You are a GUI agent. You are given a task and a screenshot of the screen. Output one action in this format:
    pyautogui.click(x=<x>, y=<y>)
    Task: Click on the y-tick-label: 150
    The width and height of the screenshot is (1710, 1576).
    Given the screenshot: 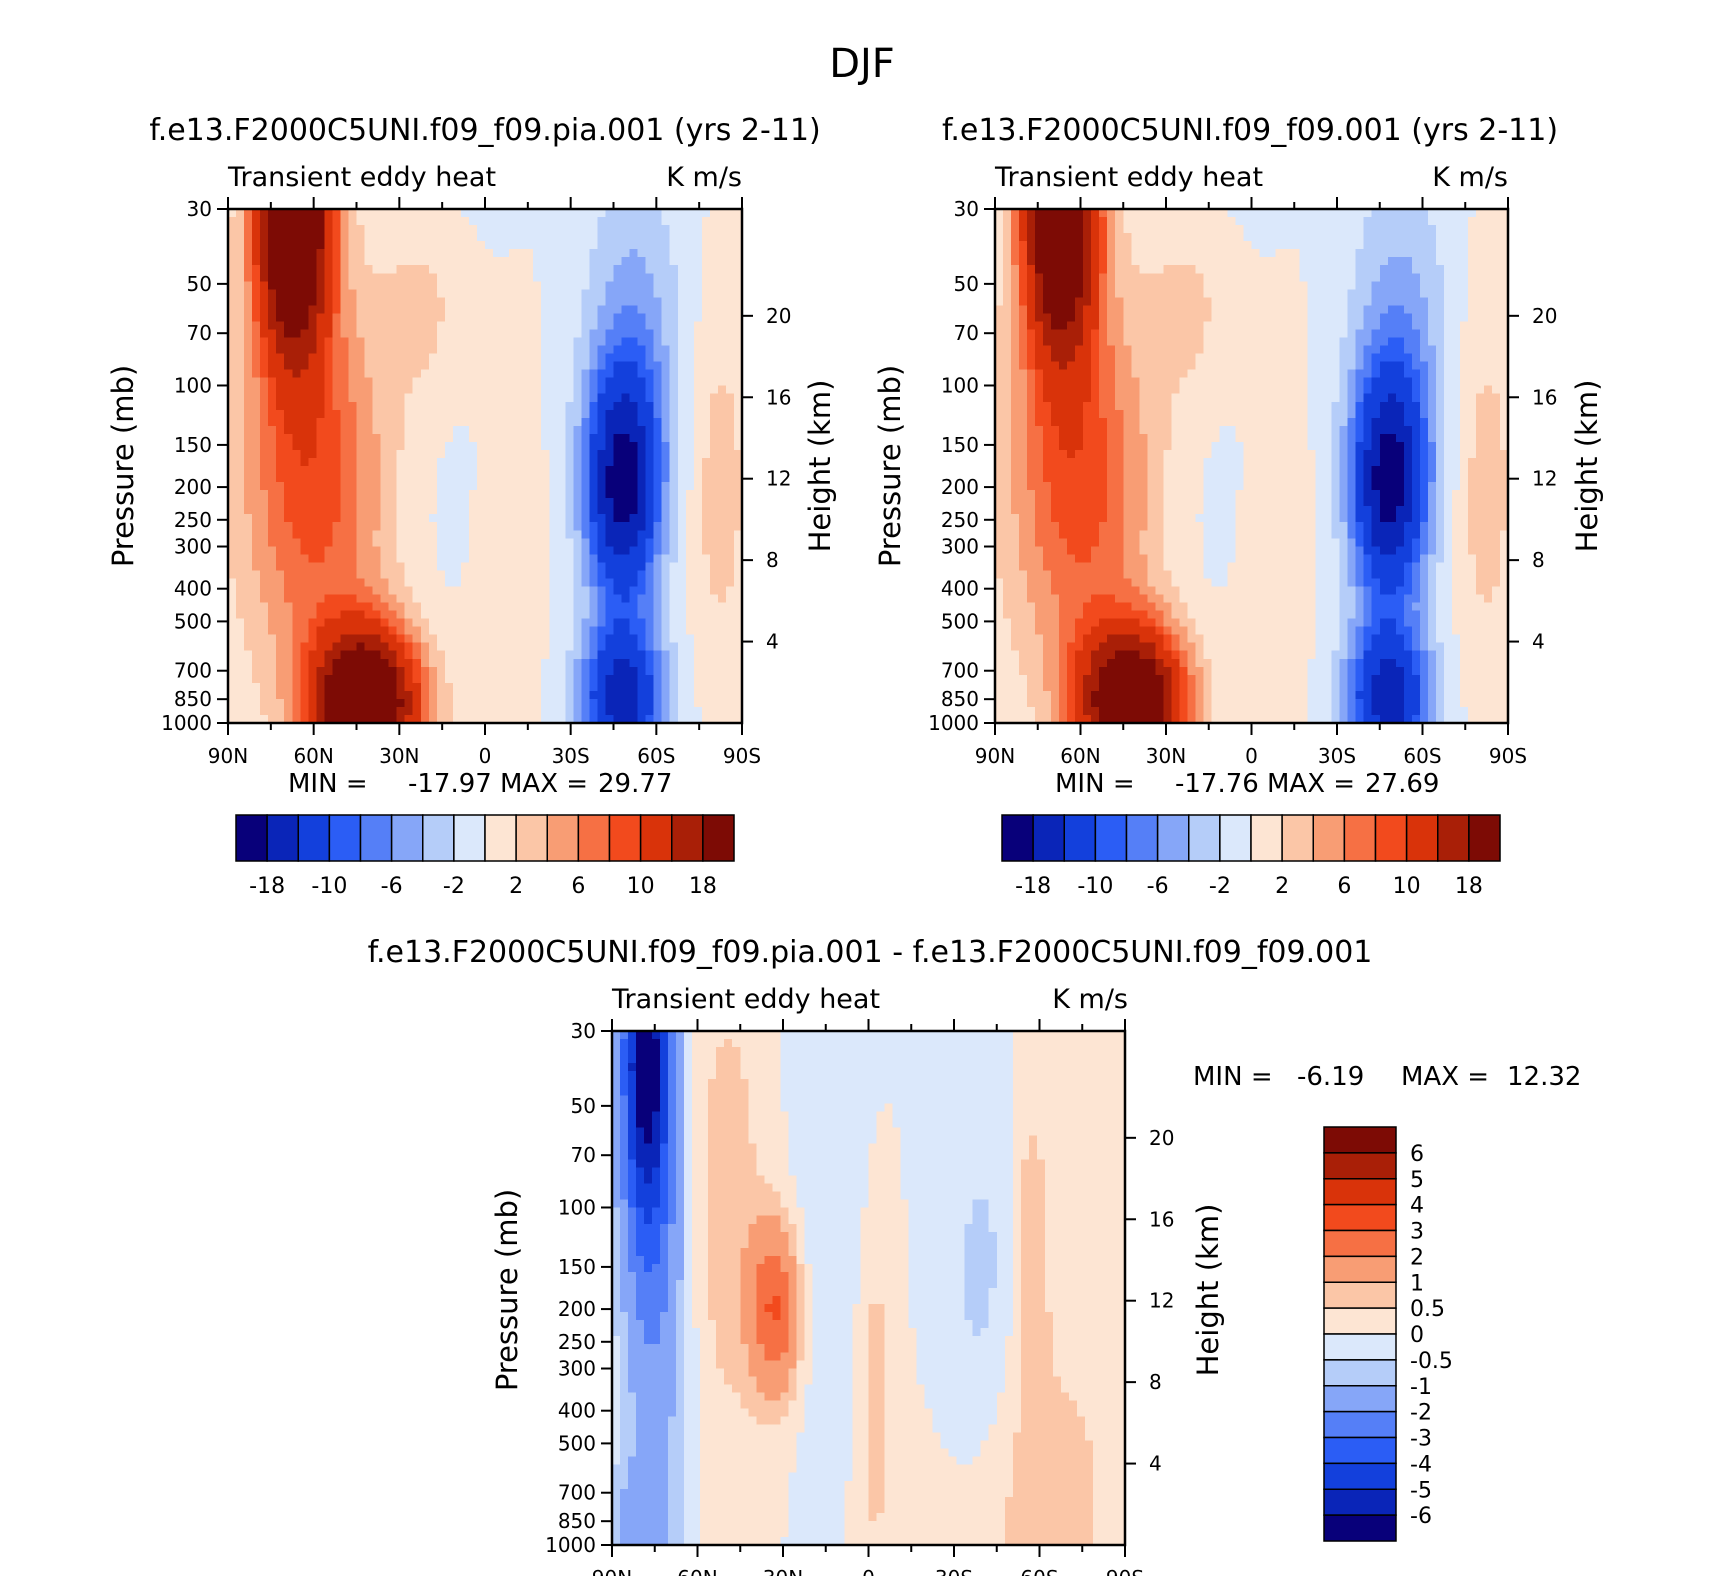 What is the action you would take?
    pyautogui.click(x=960, y=445)
    